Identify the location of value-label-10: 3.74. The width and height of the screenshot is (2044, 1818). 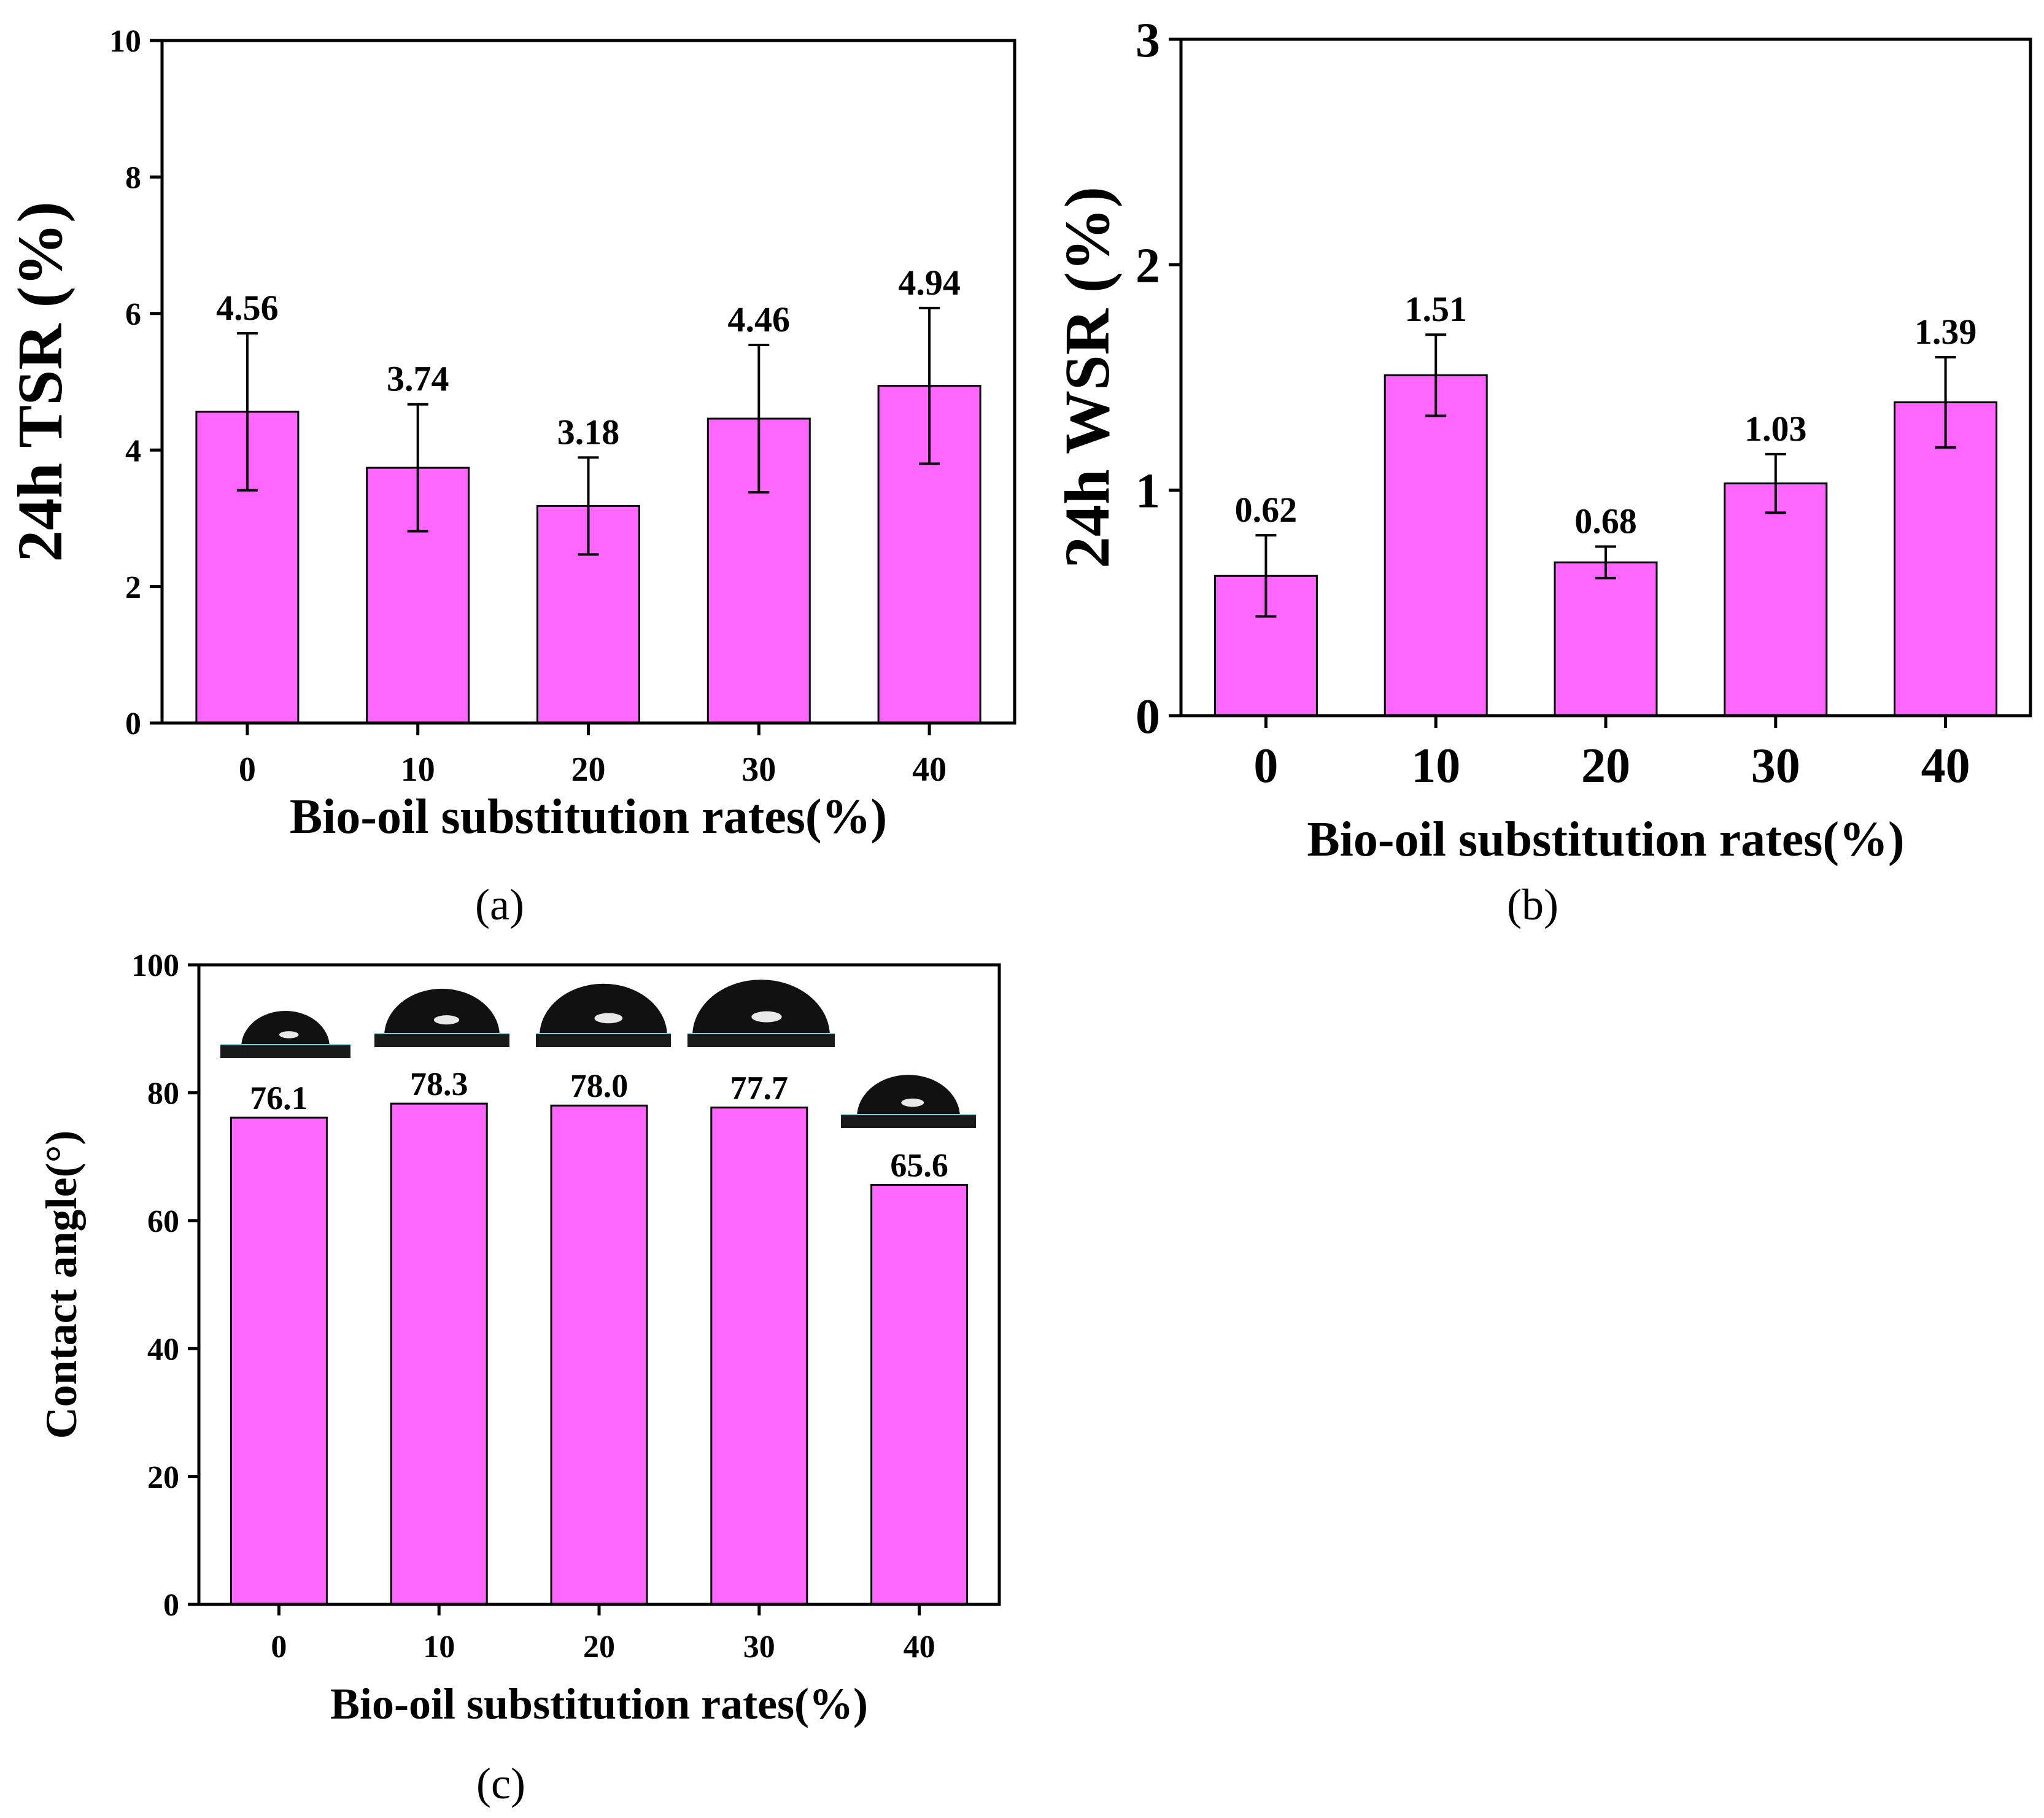
(418, 379).